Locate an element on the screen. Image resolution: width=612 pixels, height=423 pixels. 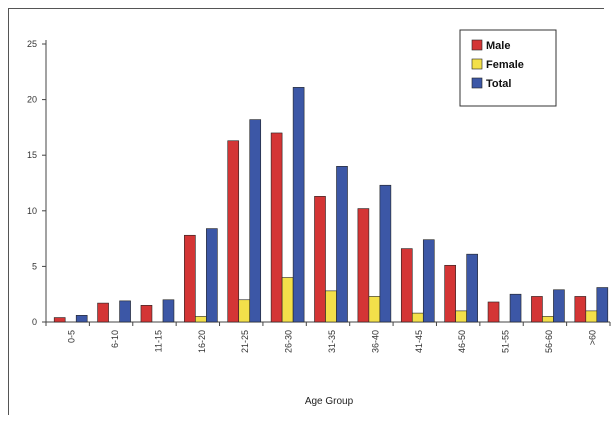
y-tick-label: 20 is located at coordinates (32, 100).